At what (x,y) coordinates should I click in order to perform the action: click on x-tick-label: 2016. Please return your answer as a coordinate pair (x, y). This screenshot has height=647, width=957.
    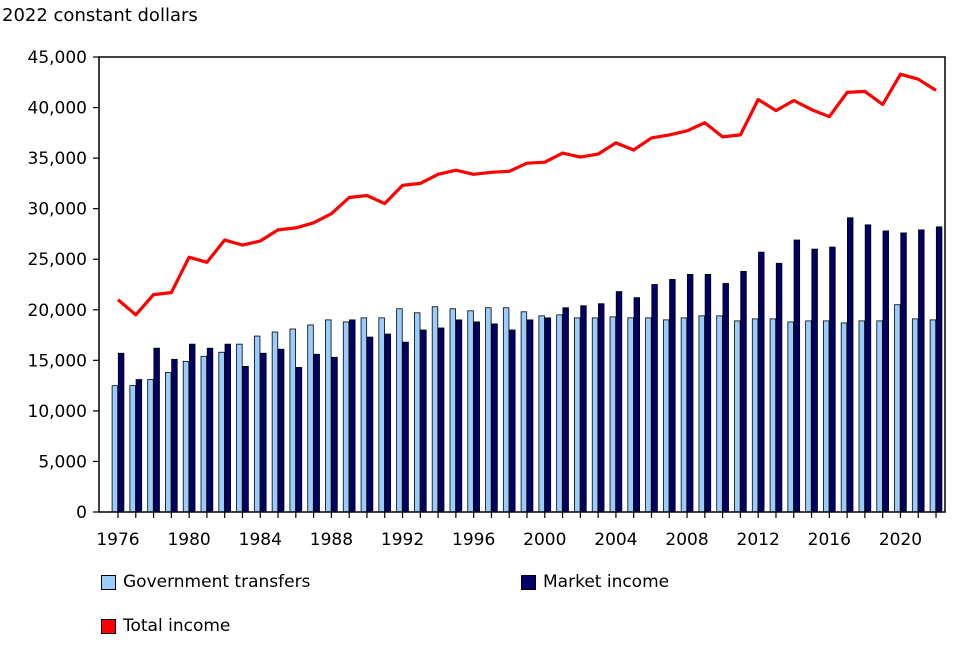
    Looking at the image, I should click on (829, 540).